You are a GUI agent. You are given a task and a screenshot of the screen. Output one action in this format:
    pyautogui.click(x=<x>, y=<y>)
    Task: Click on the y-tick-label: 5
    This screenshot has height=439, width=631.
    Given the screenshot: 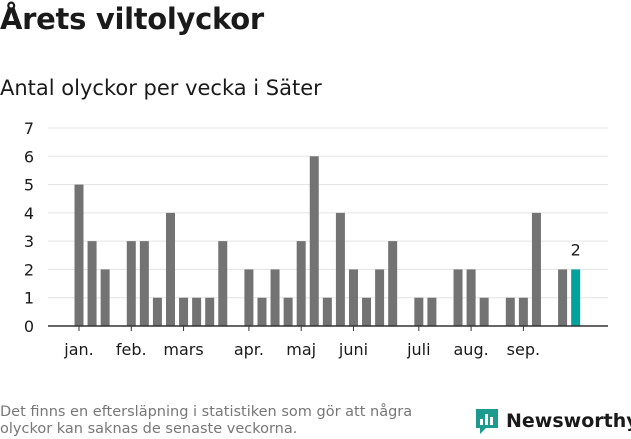 What is the action you would take?
    pyautogui.click(x=29, y=185)
    